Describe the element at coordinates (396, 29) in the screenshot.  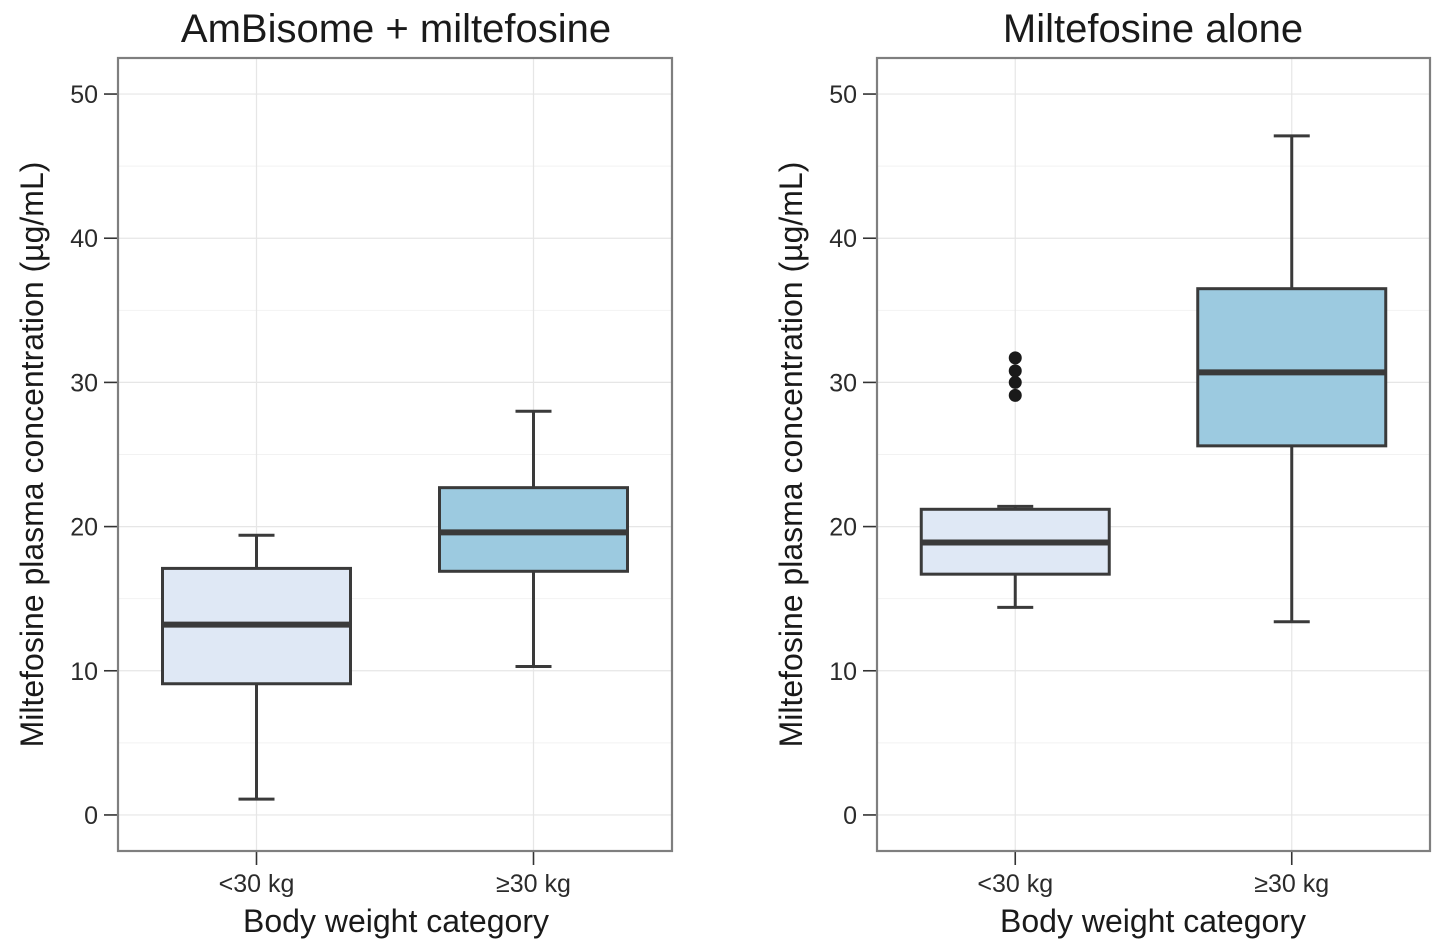
I see `chart-title: AmBisome + miltefosine` at that location.